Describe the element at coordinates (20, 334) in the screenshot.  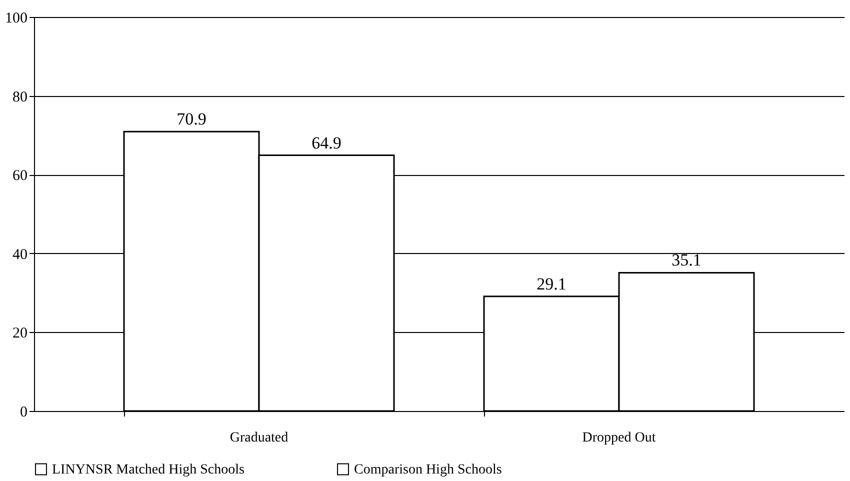
I see `y-tick-label: 20` at that location.